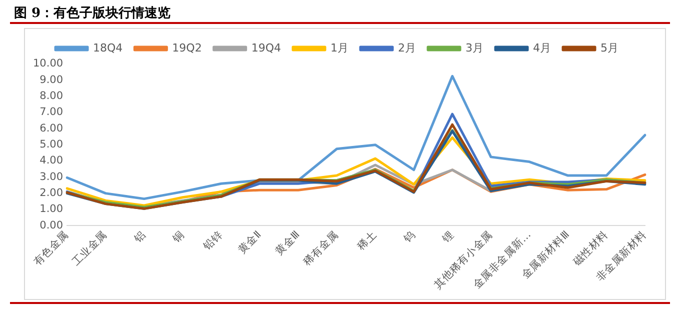  Describe the element at coordinates (52, 225) in the screenshot. I see `y-tick-label: 0.00` at that location.